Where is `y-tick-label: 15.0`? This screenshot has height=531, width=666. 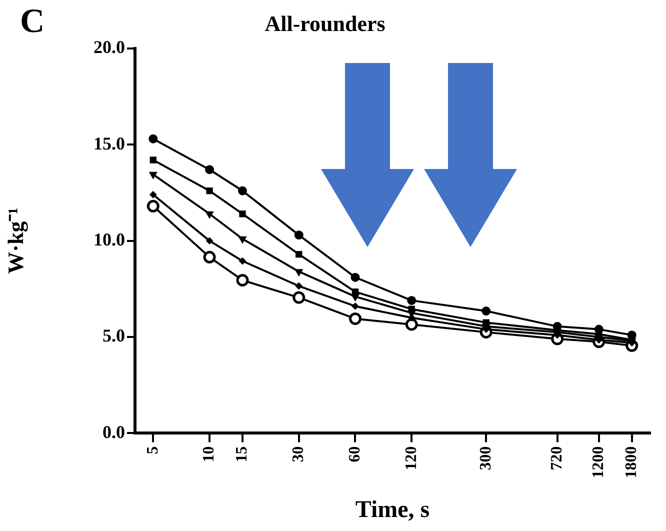 y-tick-label: 15.0 is located at coordinates (109, 143).